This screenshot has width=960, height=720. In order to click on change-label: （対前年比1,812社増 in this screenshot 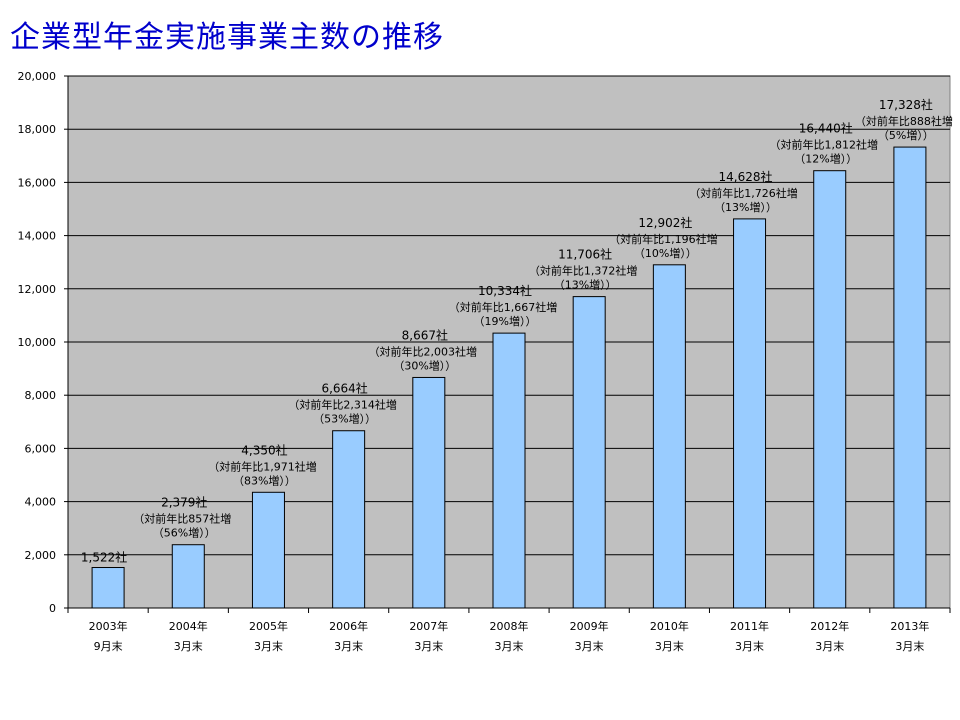, I will do `click(823, 145)`.